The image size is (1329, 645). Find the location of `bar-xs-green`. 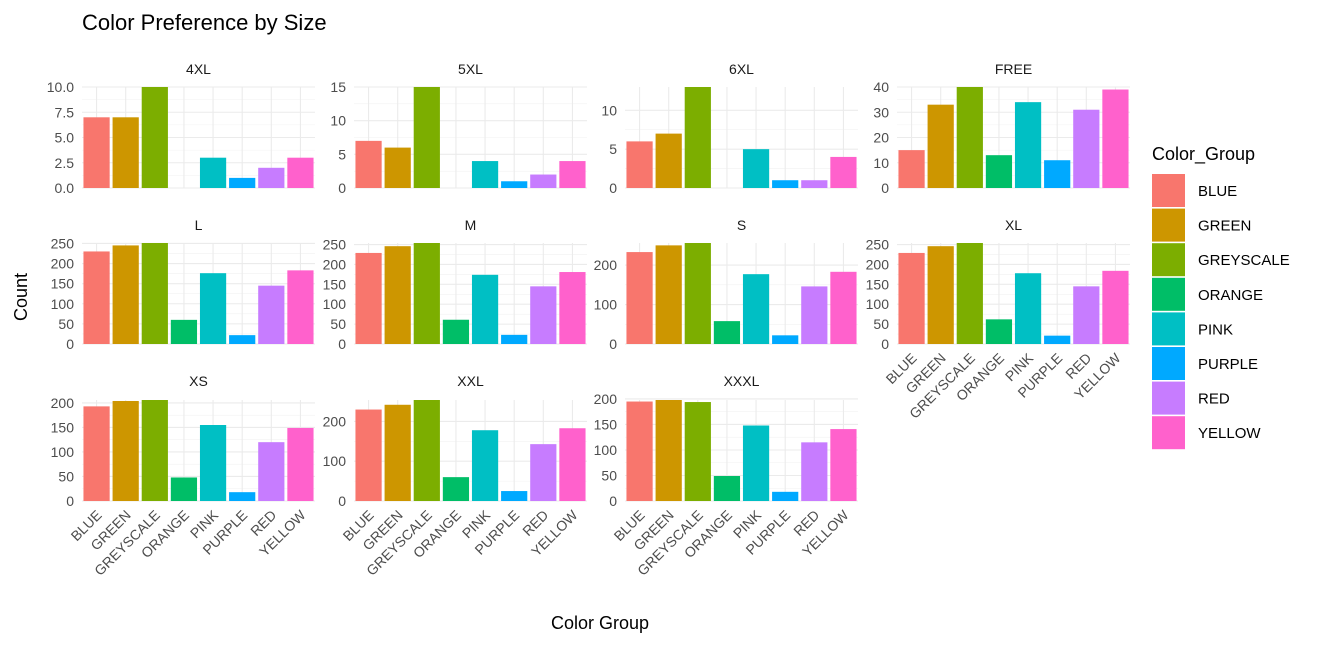

bar-xs-green is located at coordinates (125, 450).